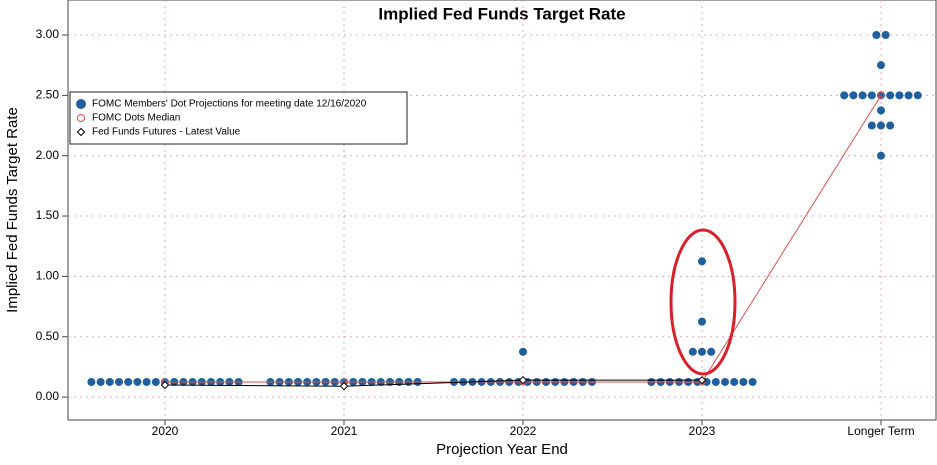 This screenshot has height=465, width=937. I want to click on y-tick-label: 1.50, so click(48, 215).